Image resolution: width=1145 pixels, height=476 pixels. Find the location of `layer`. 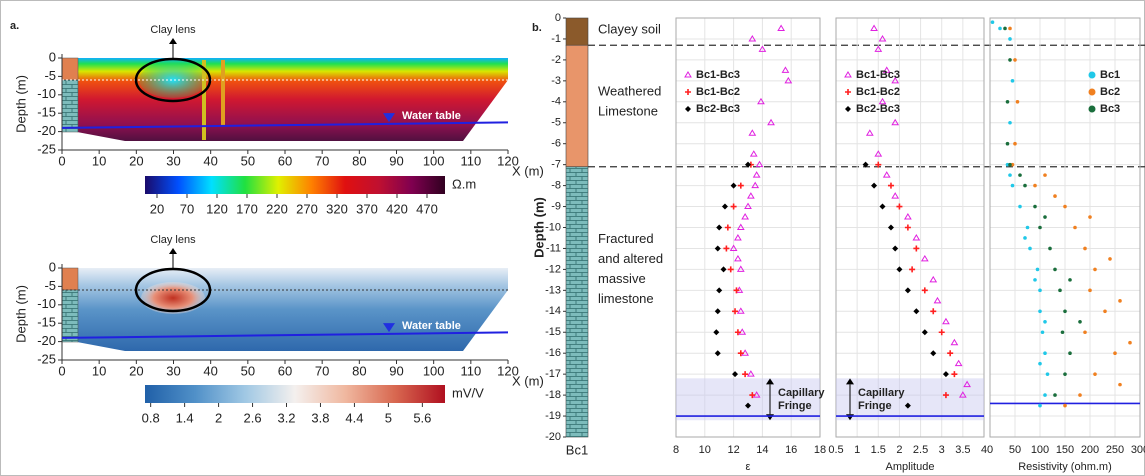

layer is located at coordinates (577, 106).